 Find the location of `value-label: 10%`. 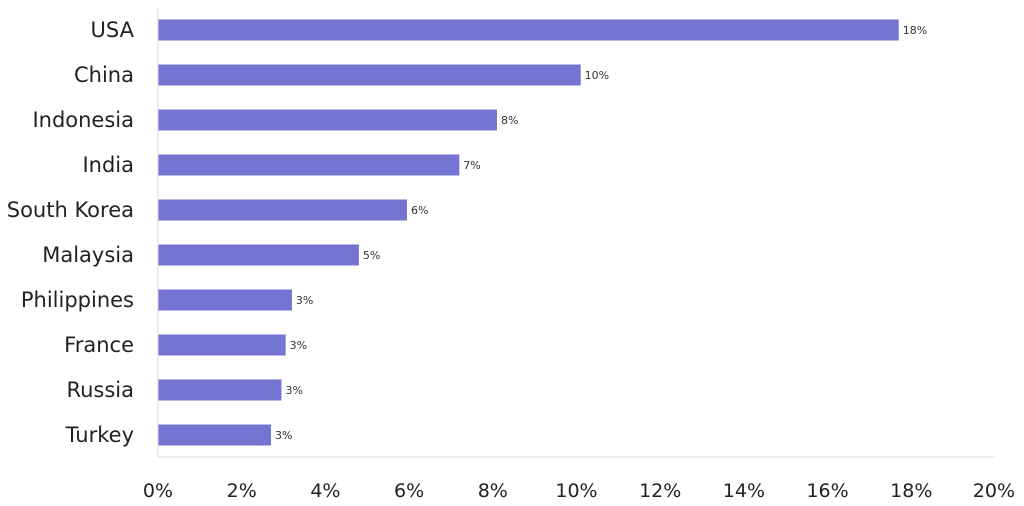

value-label: 10% is located at coordinates (597, 75).